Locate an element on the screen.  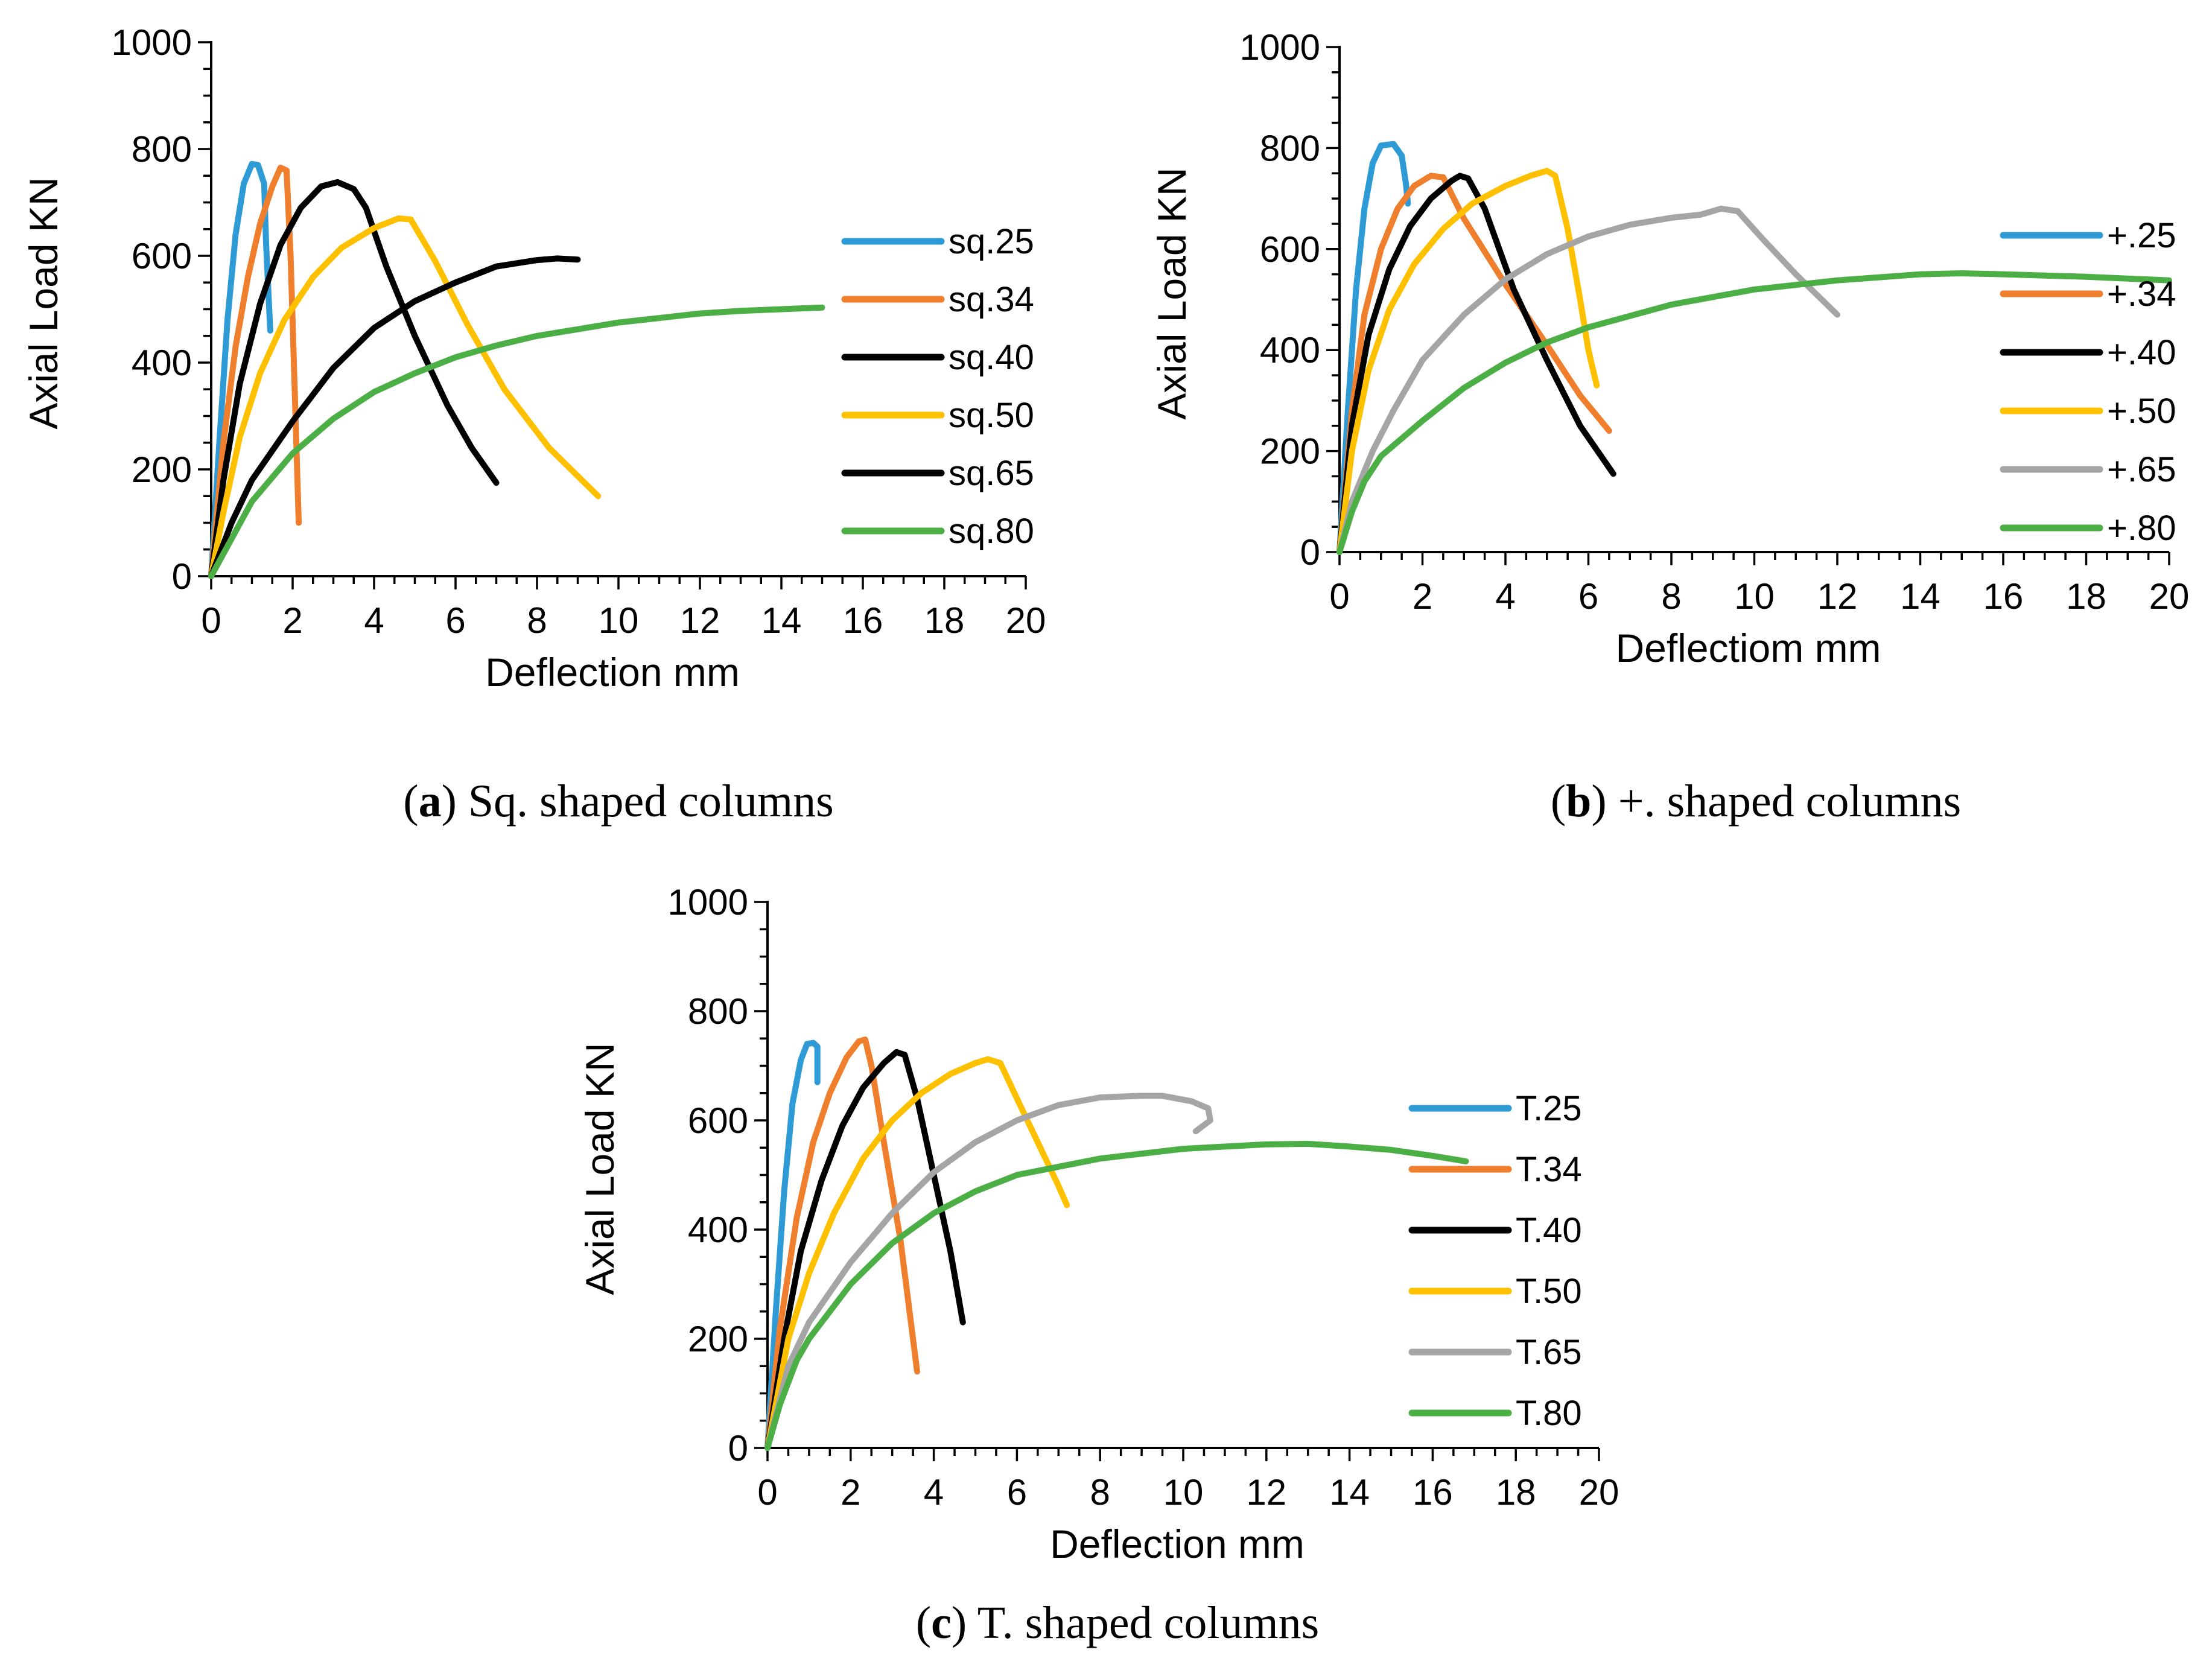
series-line-sq.40 is located at coordinates (354, 379).